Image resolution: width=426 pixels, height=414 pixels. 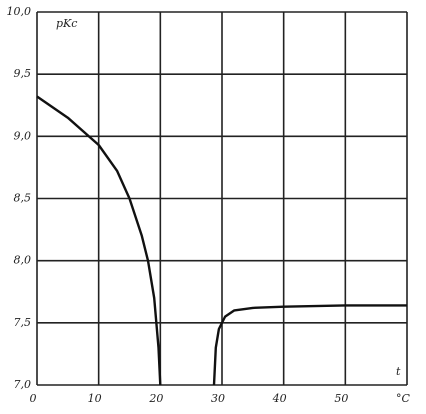 I want to click on x-tick-label: 0, so click(x=33, y=398).